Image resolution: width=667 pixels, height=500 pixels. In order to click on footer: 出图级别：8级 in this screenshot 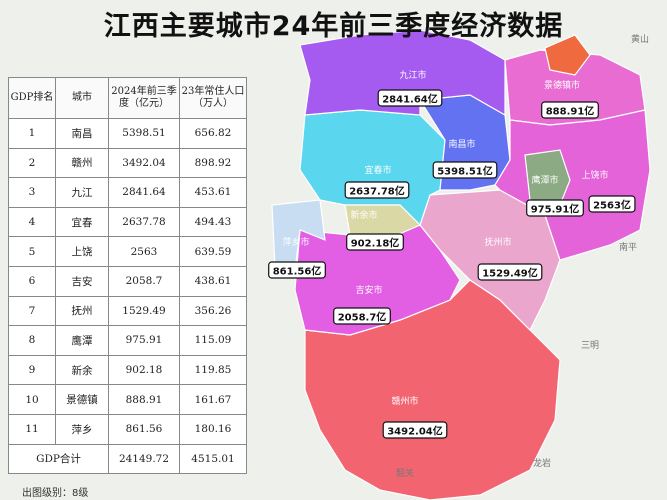, I will do `click(55, 493)`.